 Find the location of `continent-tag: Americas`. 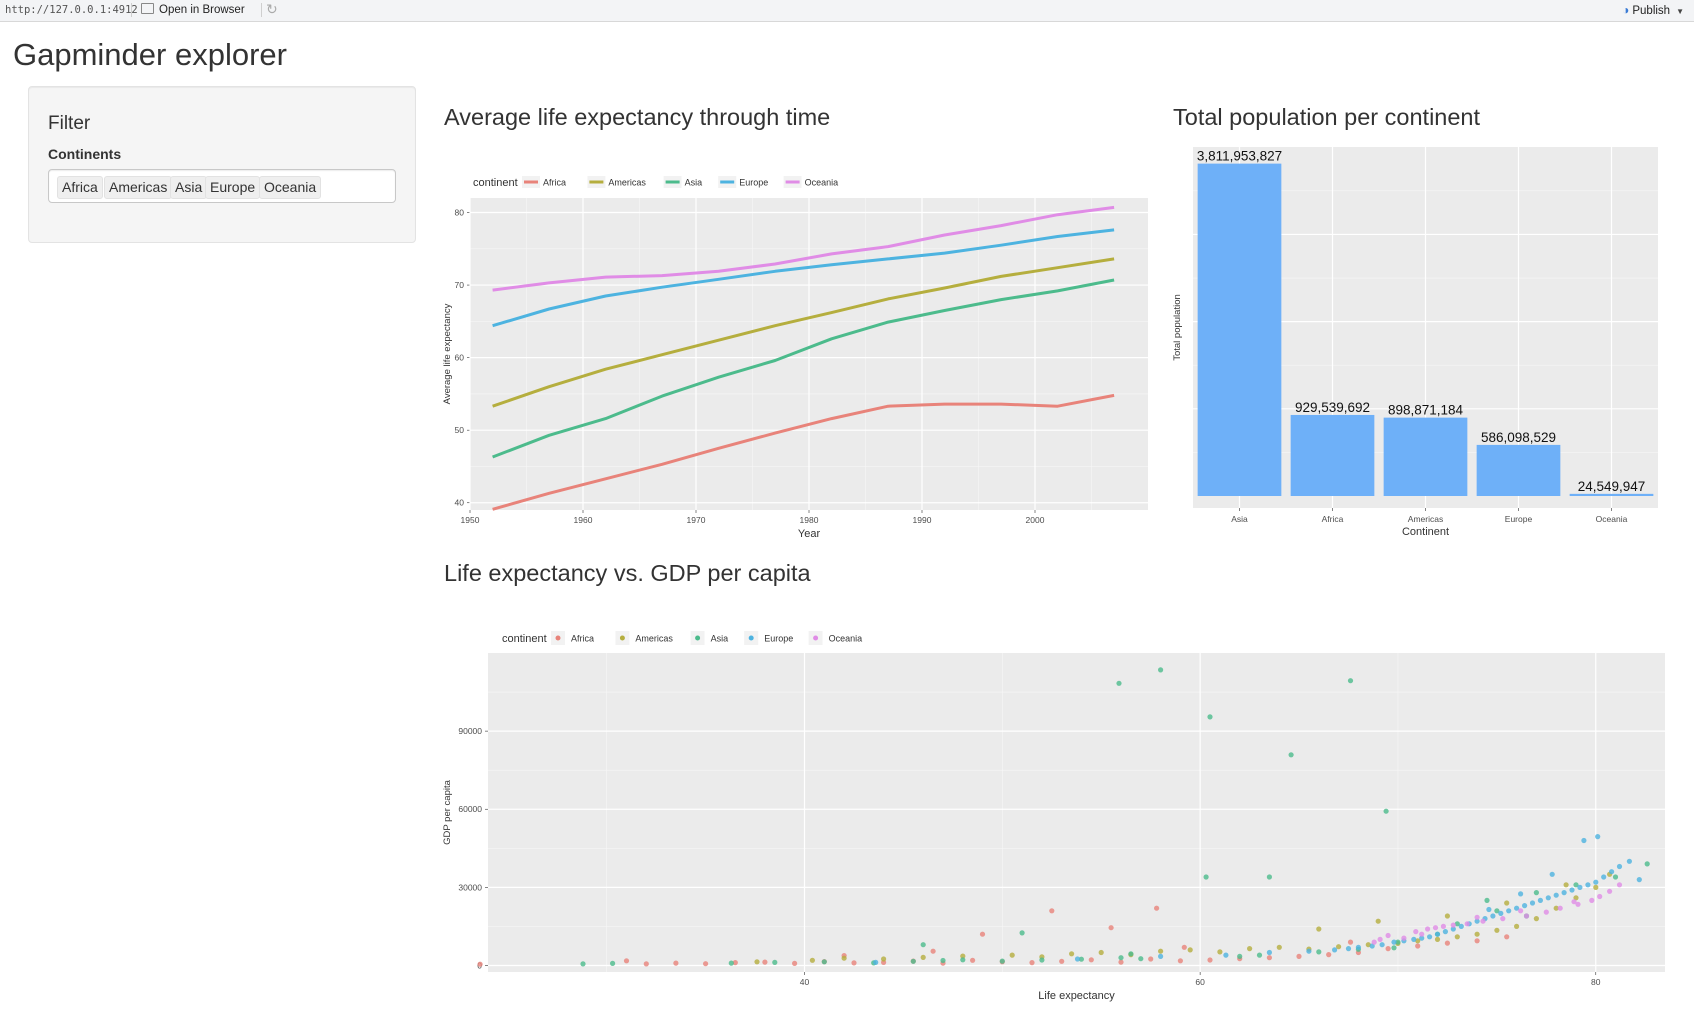

continent-tag: Americas is located at coordinates (138, 187).